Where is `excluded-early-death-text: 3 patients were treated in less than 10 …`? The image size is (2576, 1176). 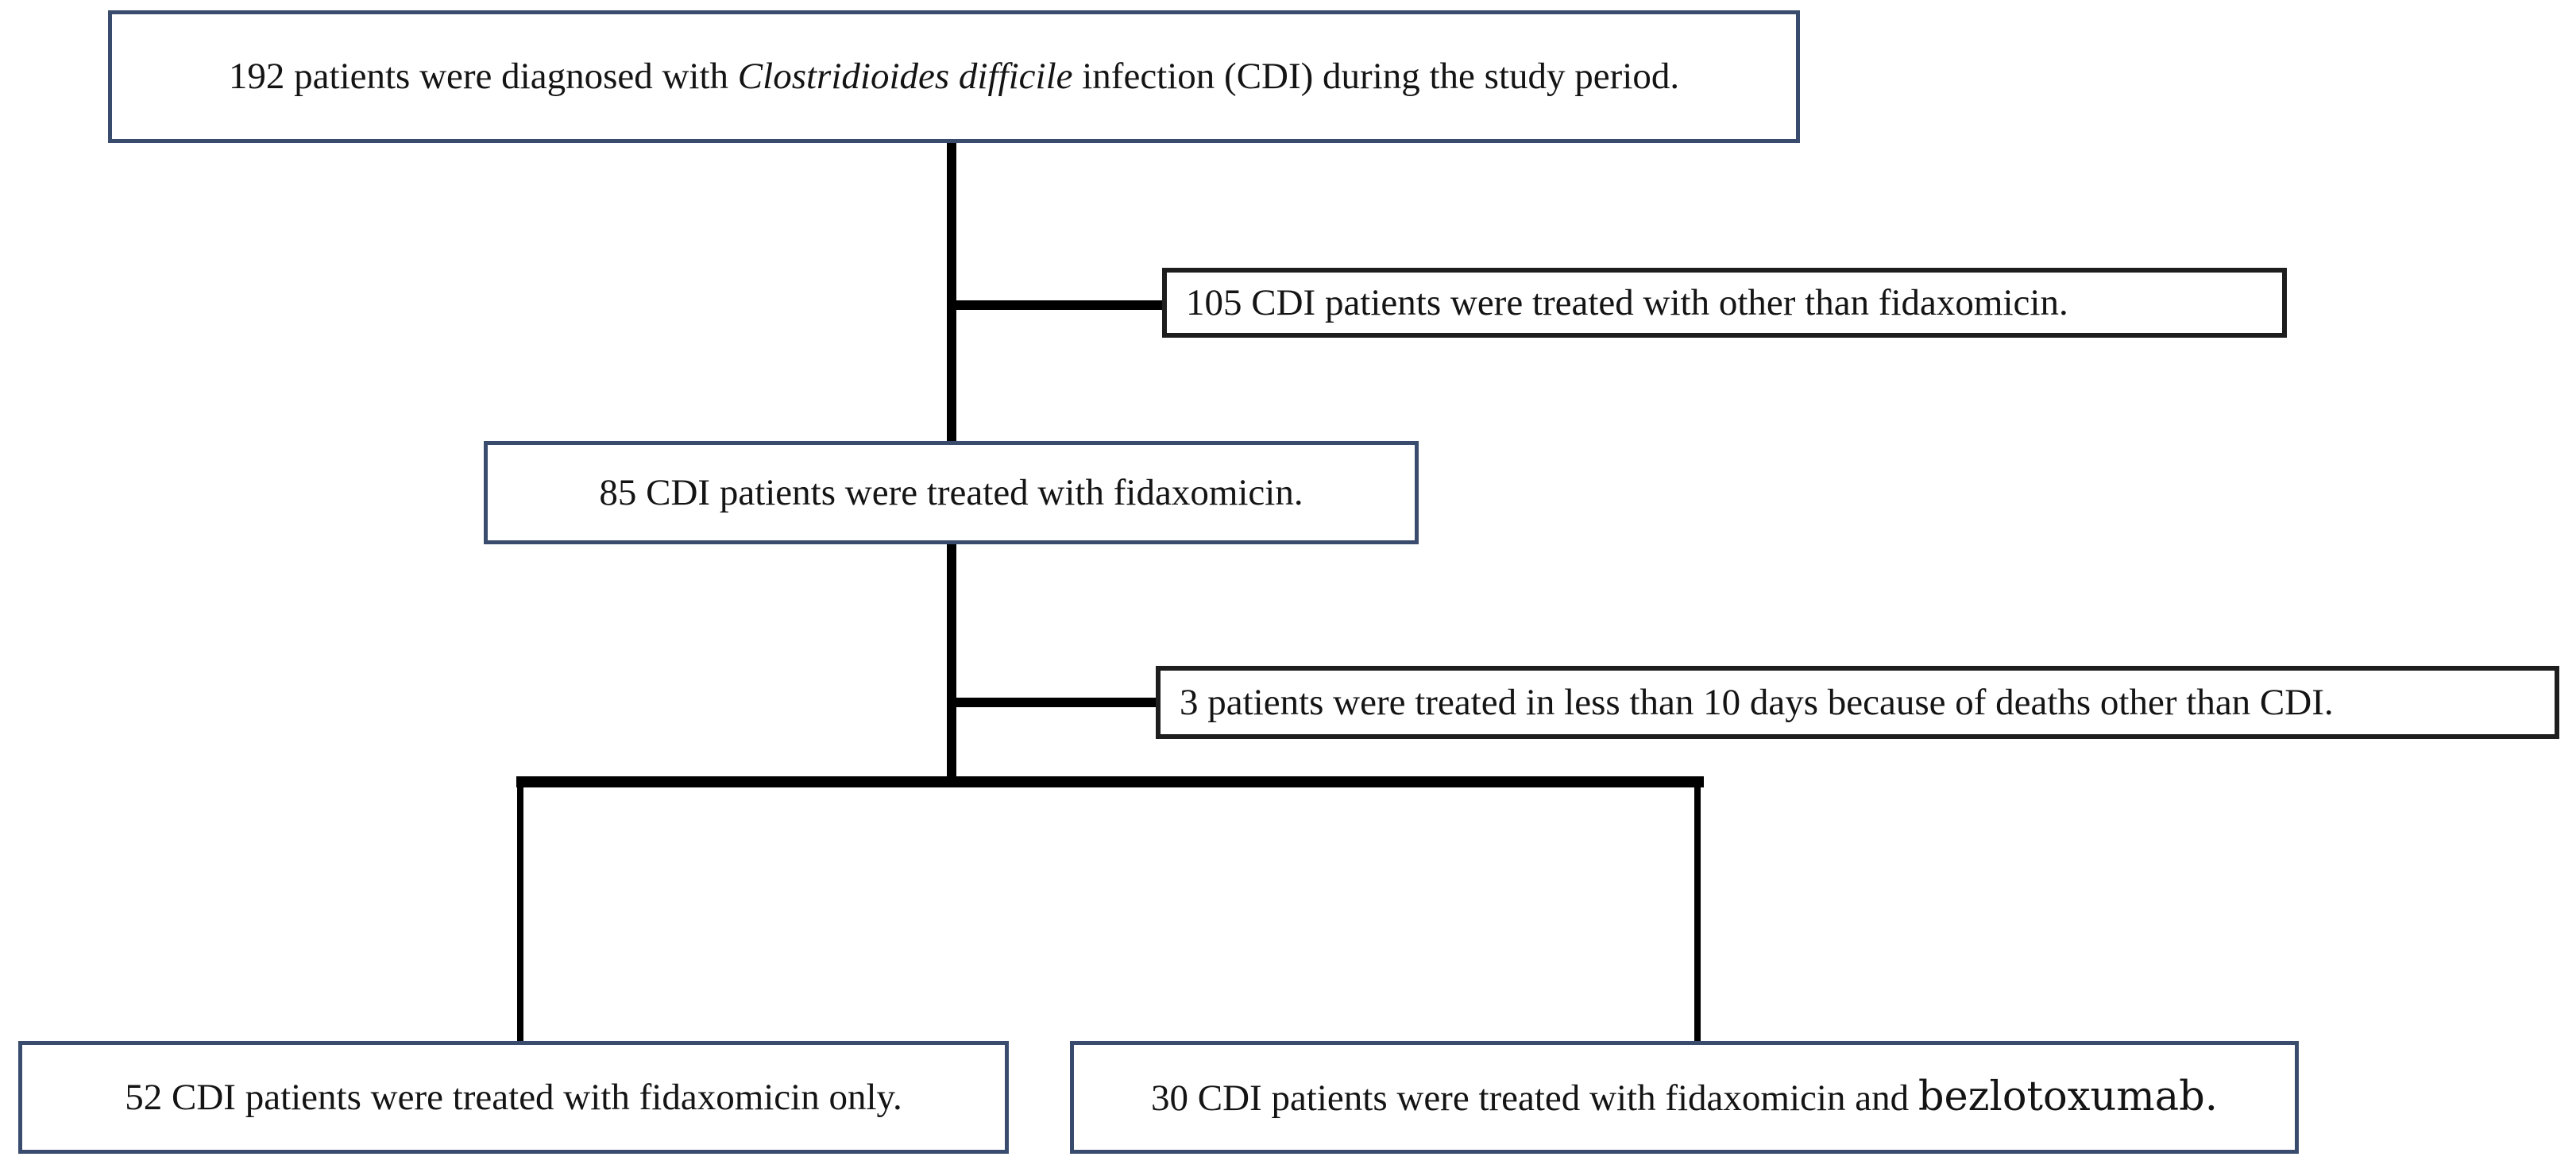 excluded-early-death-text: 3 patients were treated in less than 10 … is located at coordinates (1757, 702).